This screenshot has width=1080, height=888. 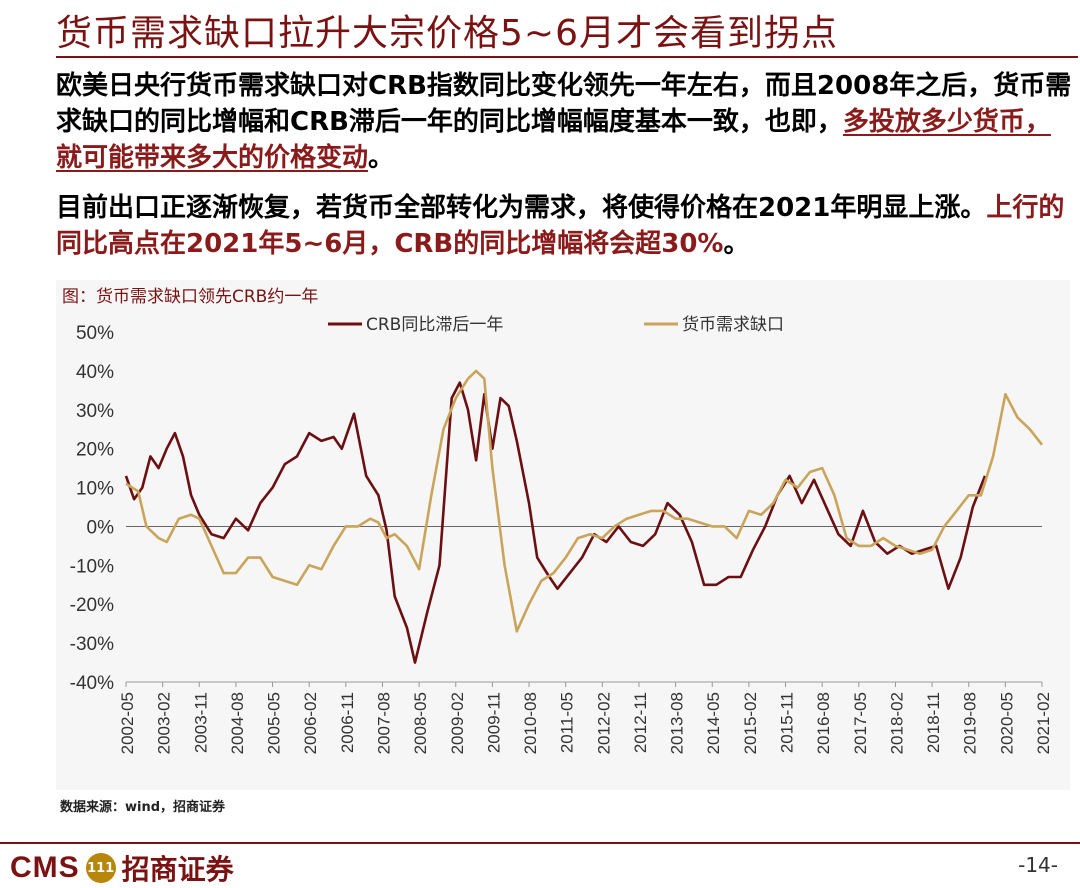 I want to click on x-tick-label: 2014-05, so click(x=713, y=723).